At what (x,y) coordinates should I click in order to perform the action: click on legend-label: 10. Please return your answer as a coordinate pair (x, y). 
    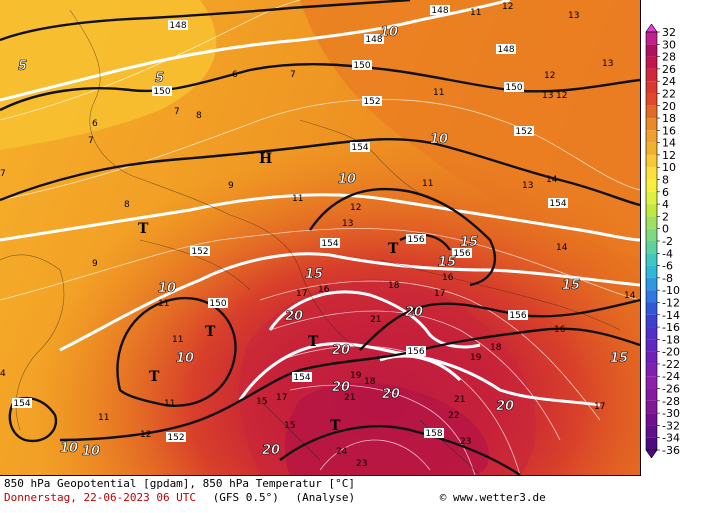
    Looking at the image, I should click on (669, 167).